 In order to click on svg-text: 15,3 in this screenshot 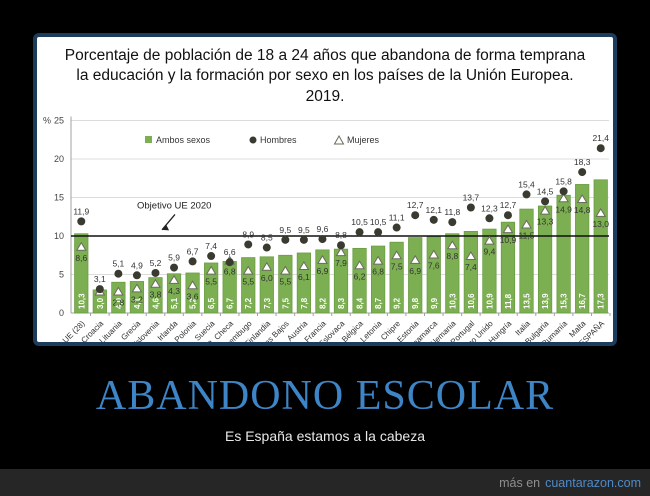, I will do `click(564, 301)`.